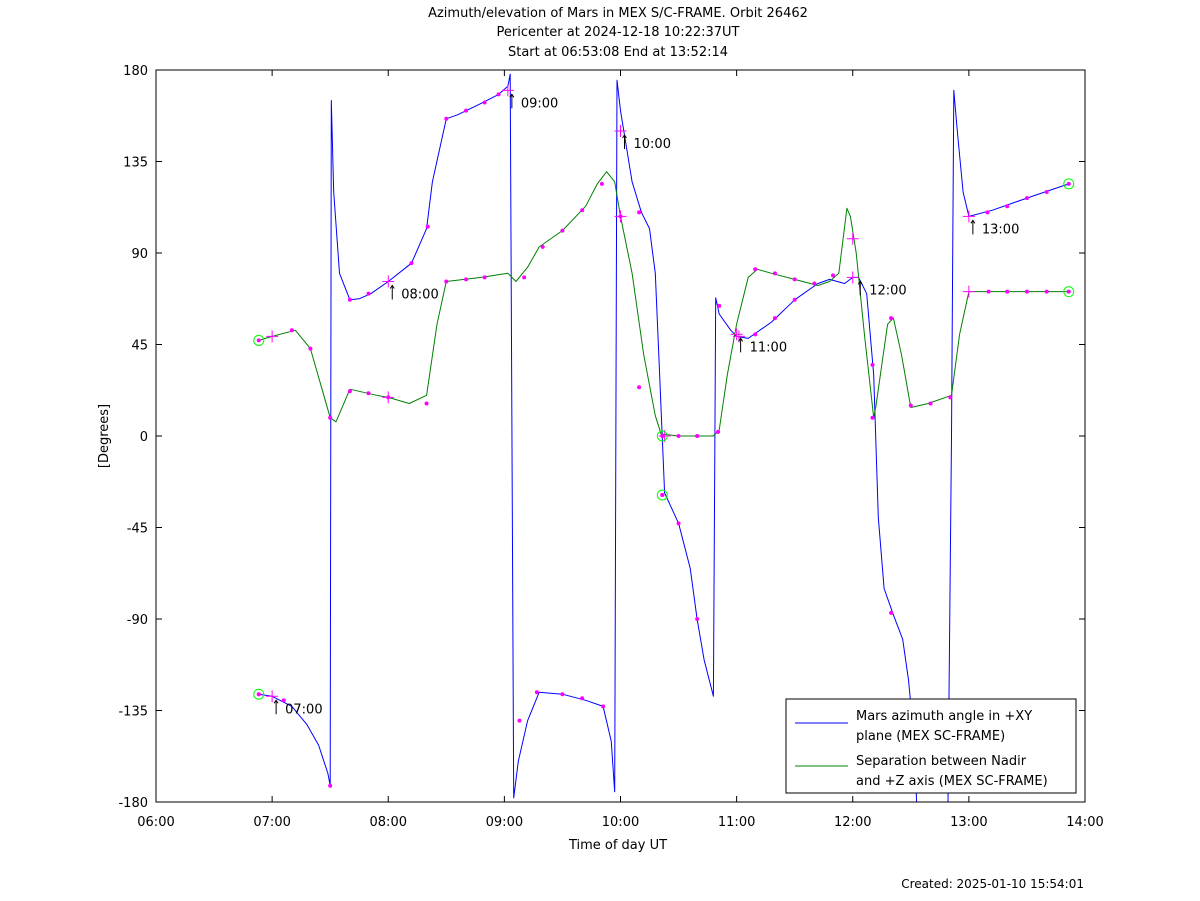  I want to click on x-tick-label: 09:00, so click(504, 822).